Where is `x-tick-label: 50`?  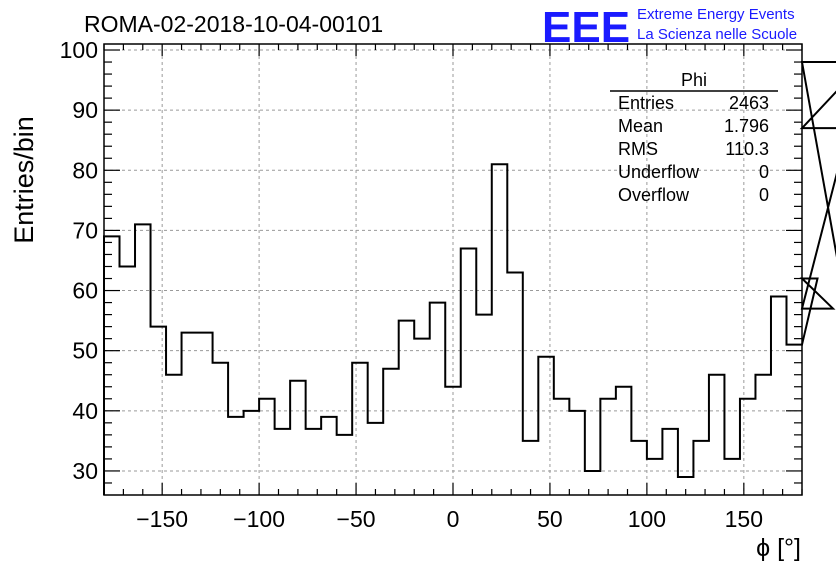
x-tick-label: 50 is located at coordinates (550, 519).